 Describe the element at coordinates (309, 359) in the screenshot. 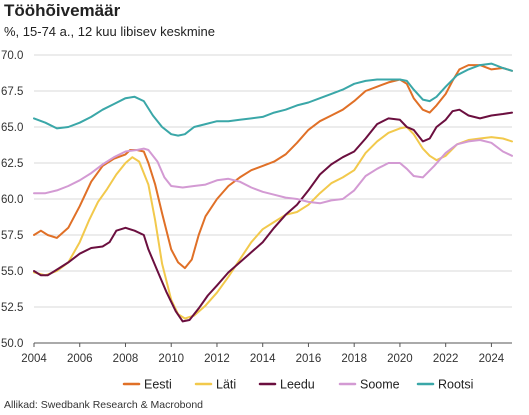

I see `x-tick-label: 2016` at that location.